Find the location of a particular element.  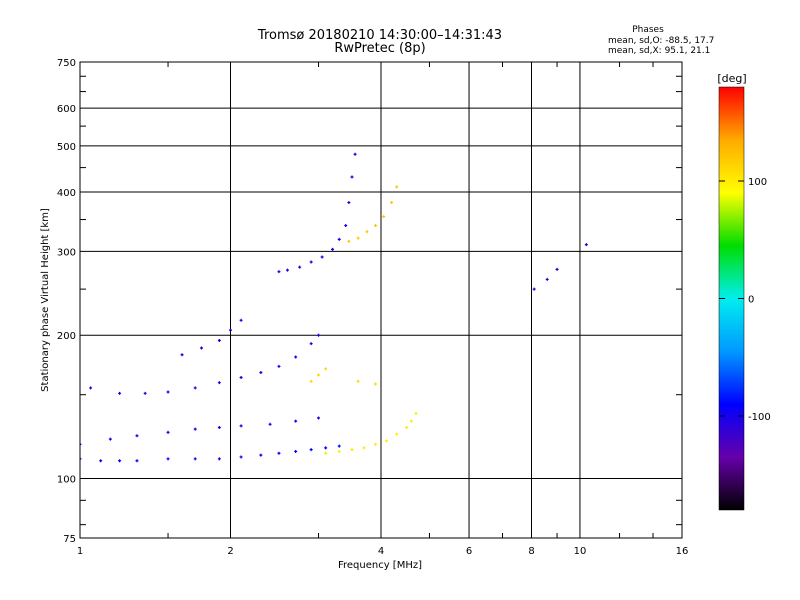

y-tick-label: 100 is located at coordinates (66, 480).